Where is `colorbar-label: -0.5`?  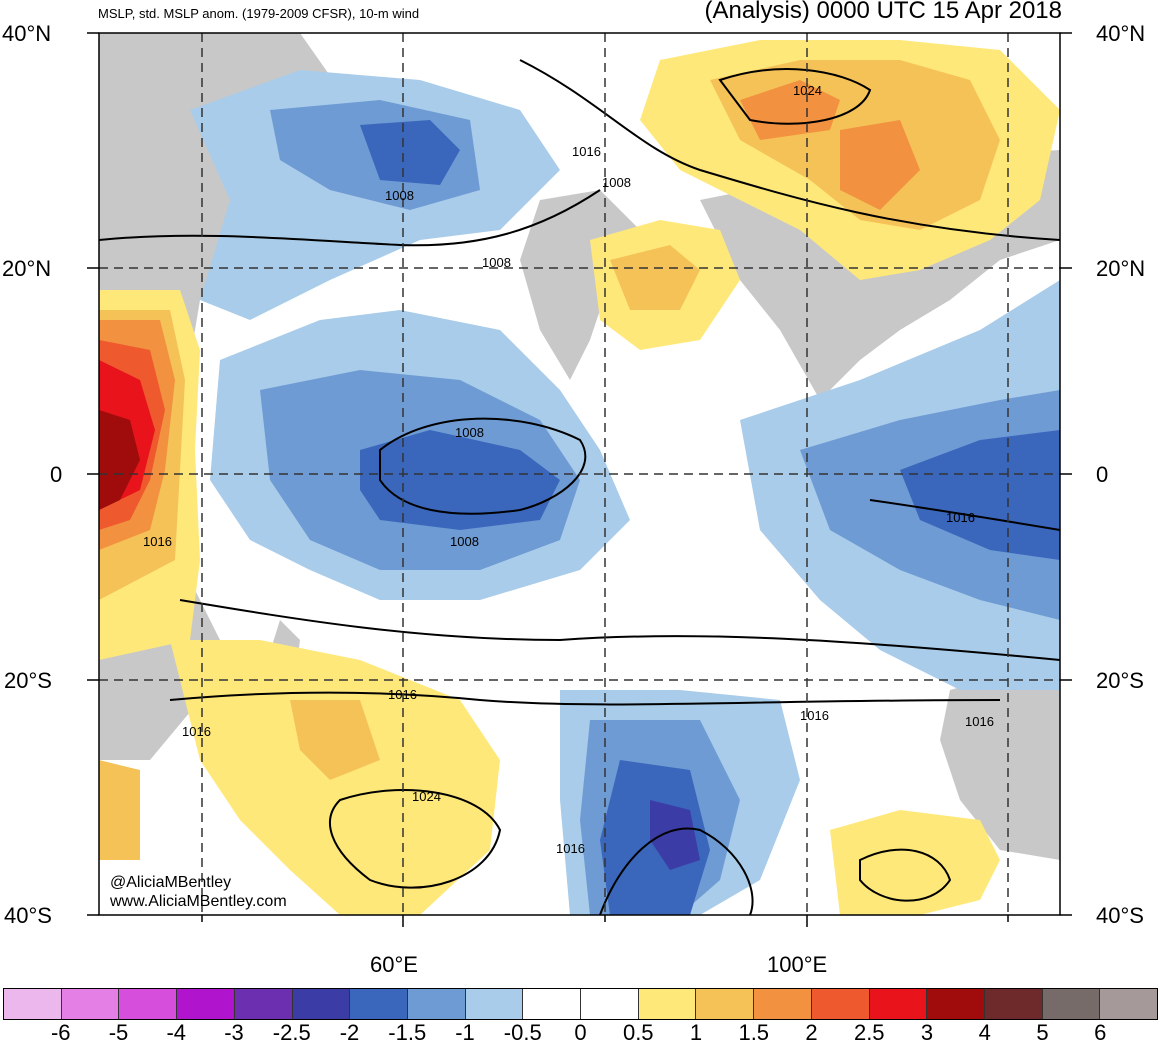 colorbar-label: -0.5 is located at coordinates (522, 1032).